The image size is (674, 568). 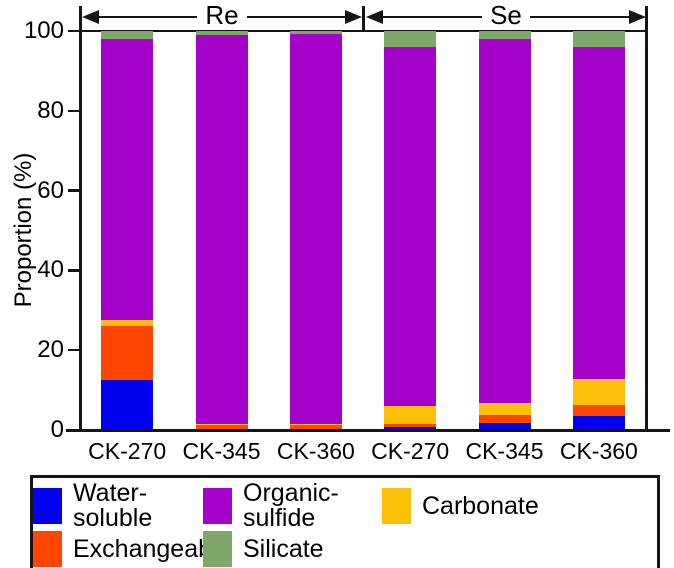 What do you see at coordinates (217, 506) in the screenshot?
I see `organic-sulfide-swatch-icon` at bounding box center [217, 506].